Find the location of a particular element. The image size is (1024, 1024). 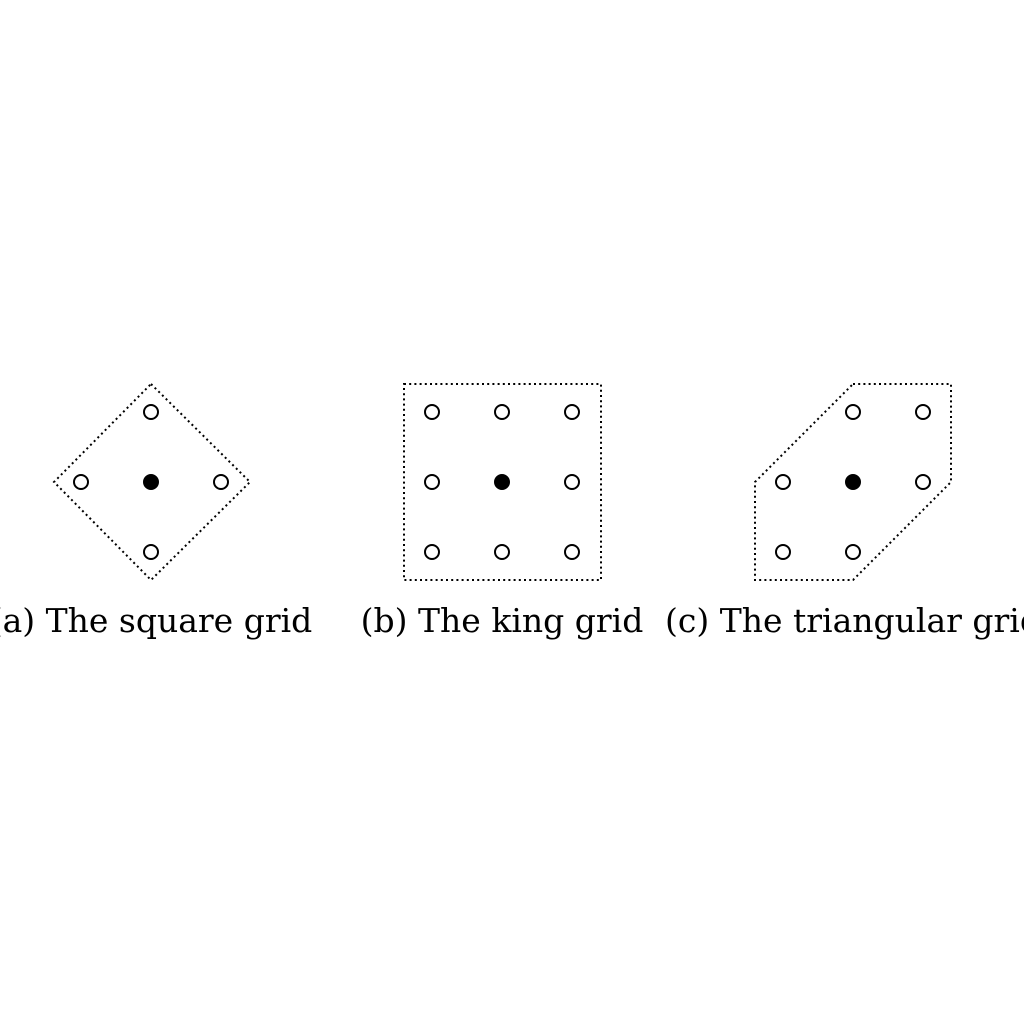

triangular-grid-nodes is located at coordinates (853, 482).